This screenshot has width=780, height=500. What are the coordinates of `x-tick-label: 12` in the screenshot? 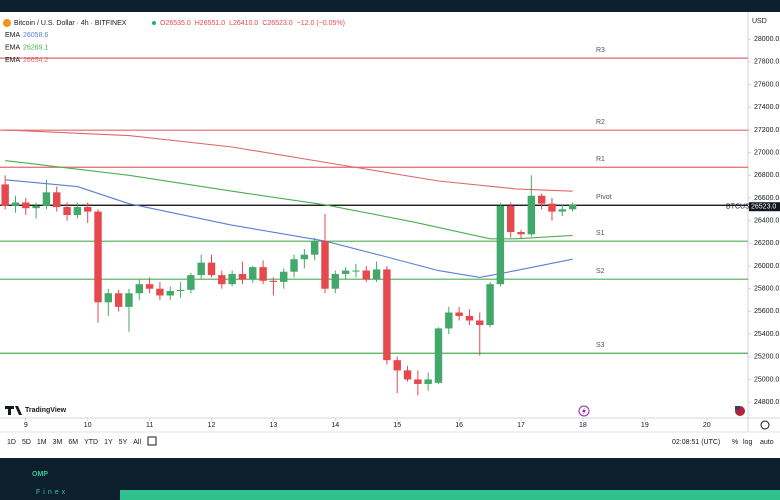 It's located at (212, 425).